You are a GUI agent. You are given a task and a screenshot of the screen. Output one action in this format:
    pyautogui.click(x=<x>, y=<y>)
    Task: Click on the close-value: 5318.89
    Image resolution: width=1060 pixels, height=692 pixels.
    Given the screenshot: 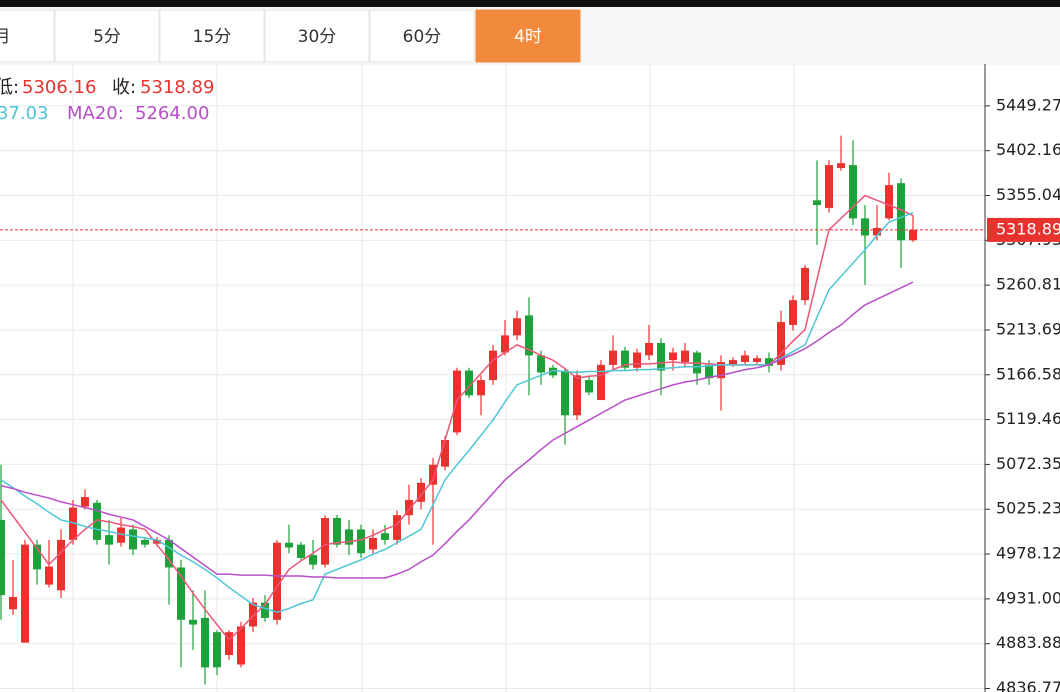 What is the action you would take?
    pyautogui.click(x=177, y=87)
    